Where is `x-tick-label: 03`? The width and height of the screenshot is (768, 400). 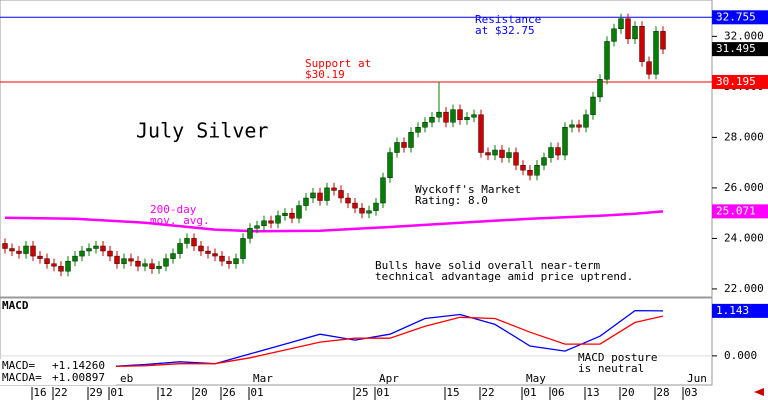 x-tick-label: 03 is located at coordinates (690, 392).